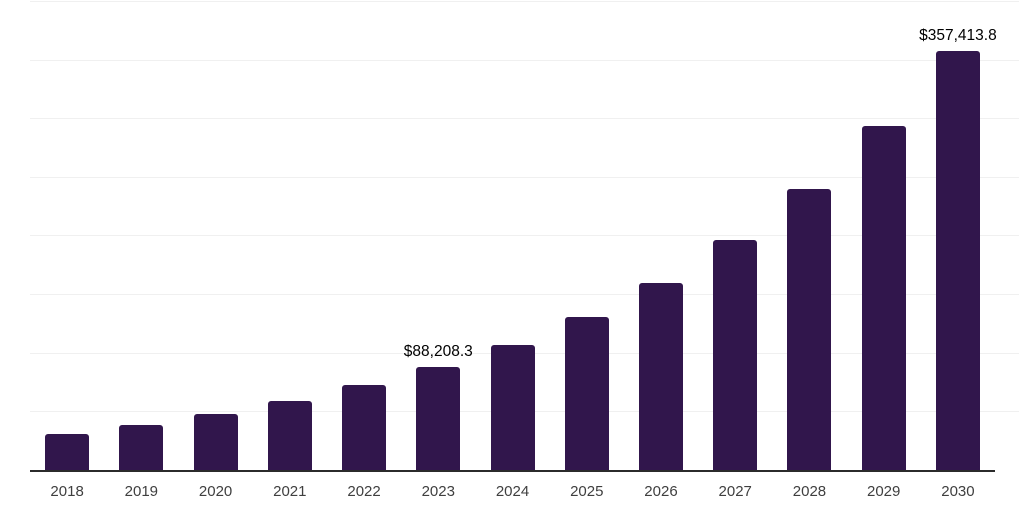 This screenshot has height=512, width=1024. I want to click on x-tick-label-2027: 2027, so click(735, 491).